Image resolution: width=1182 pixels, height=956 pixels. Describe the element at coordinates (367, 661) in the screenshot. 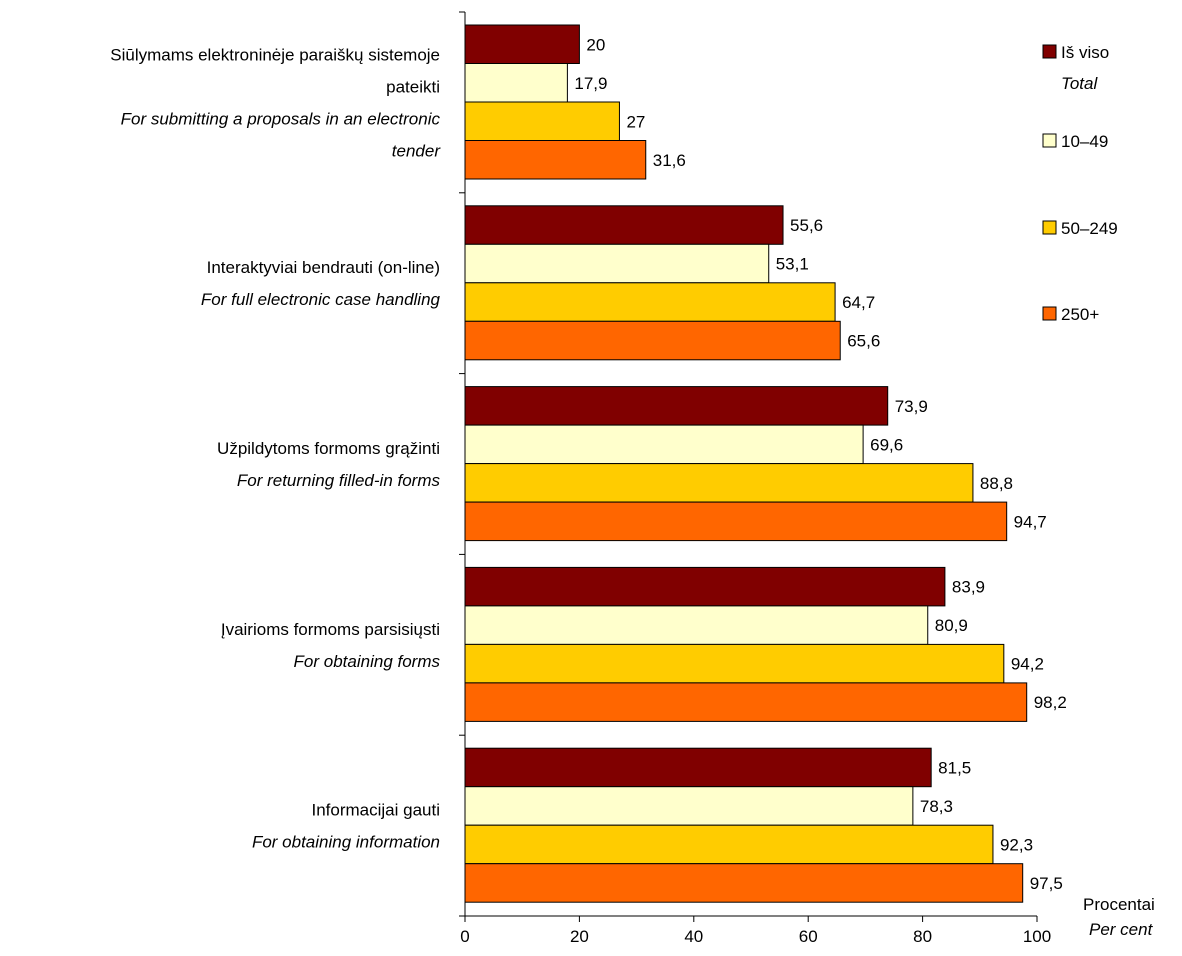

I see `category-label-4-line-2: For obtaining forms` at that location.